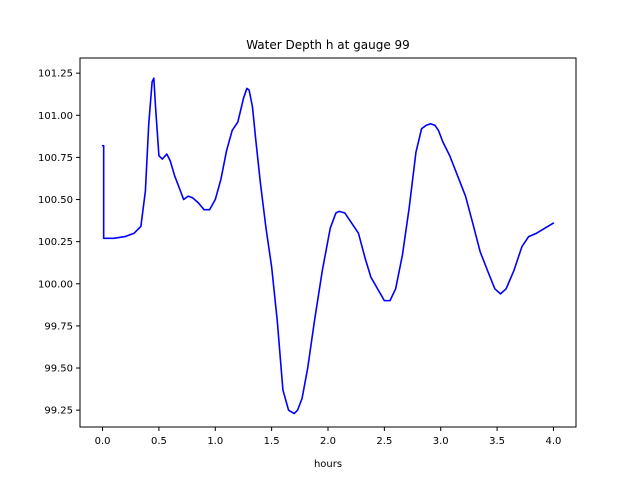 The image size is (640, 480). I want to click on chart-title: Water Depth h at gauge 99, so click(328, 45).